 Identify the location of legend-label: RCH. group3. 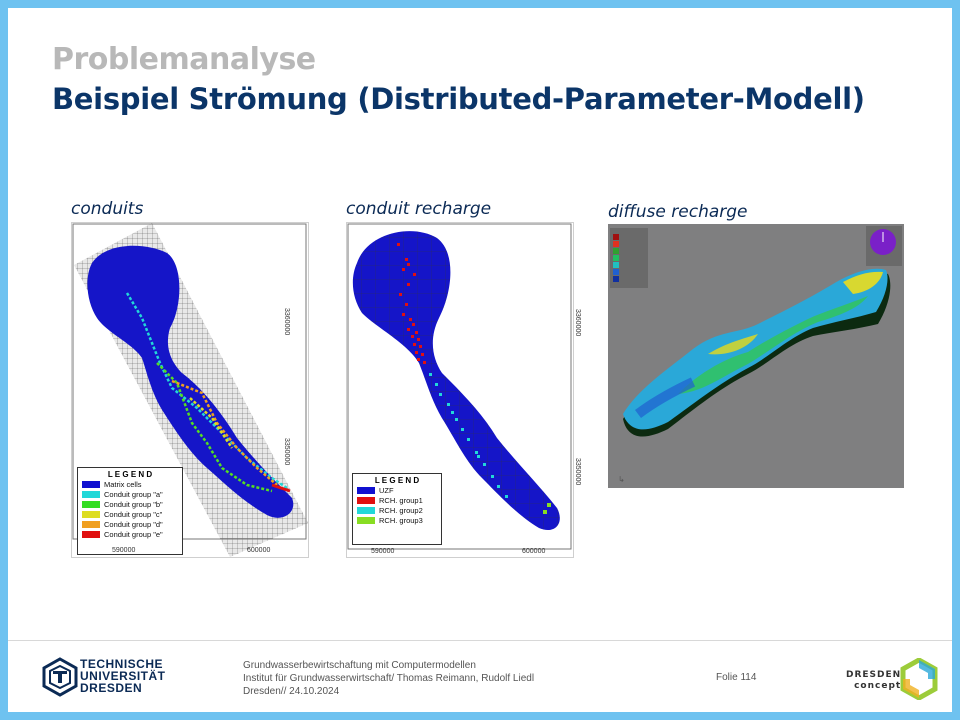
(401, 520).